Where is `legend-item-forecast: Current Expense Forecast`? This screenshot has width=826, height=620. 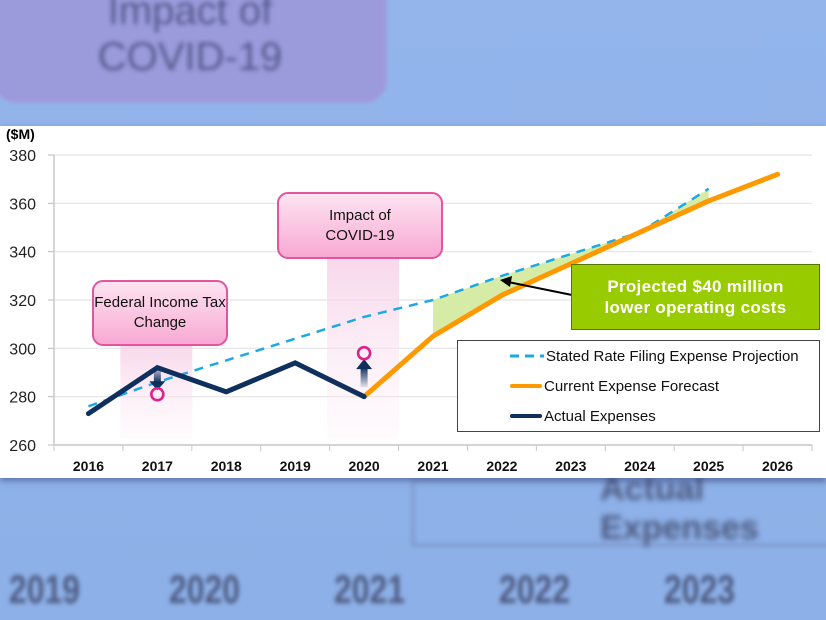 legend-item-forecast: Current Expense Forecast is located at coordinates (588, 386).